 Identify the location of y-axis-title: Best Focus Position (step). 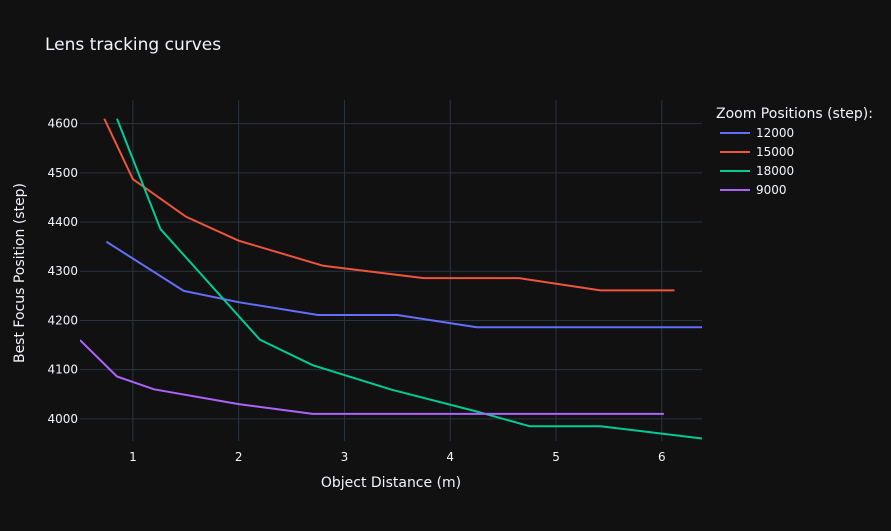
(20, 273).